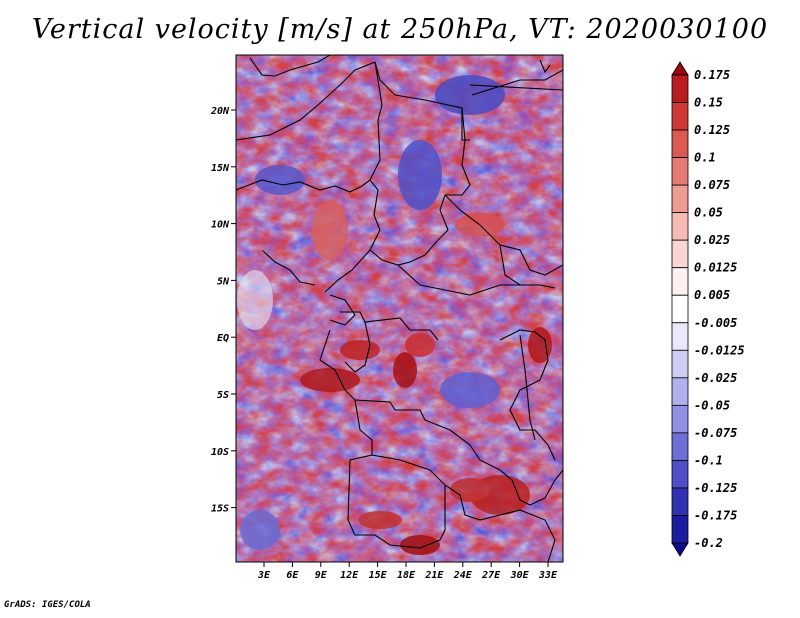 The image size is (800, 618). What do you see at coordinates (715, 323) in the screenshot?
I see `colorbar-label: -0.005` at bounding box center [715, 323].